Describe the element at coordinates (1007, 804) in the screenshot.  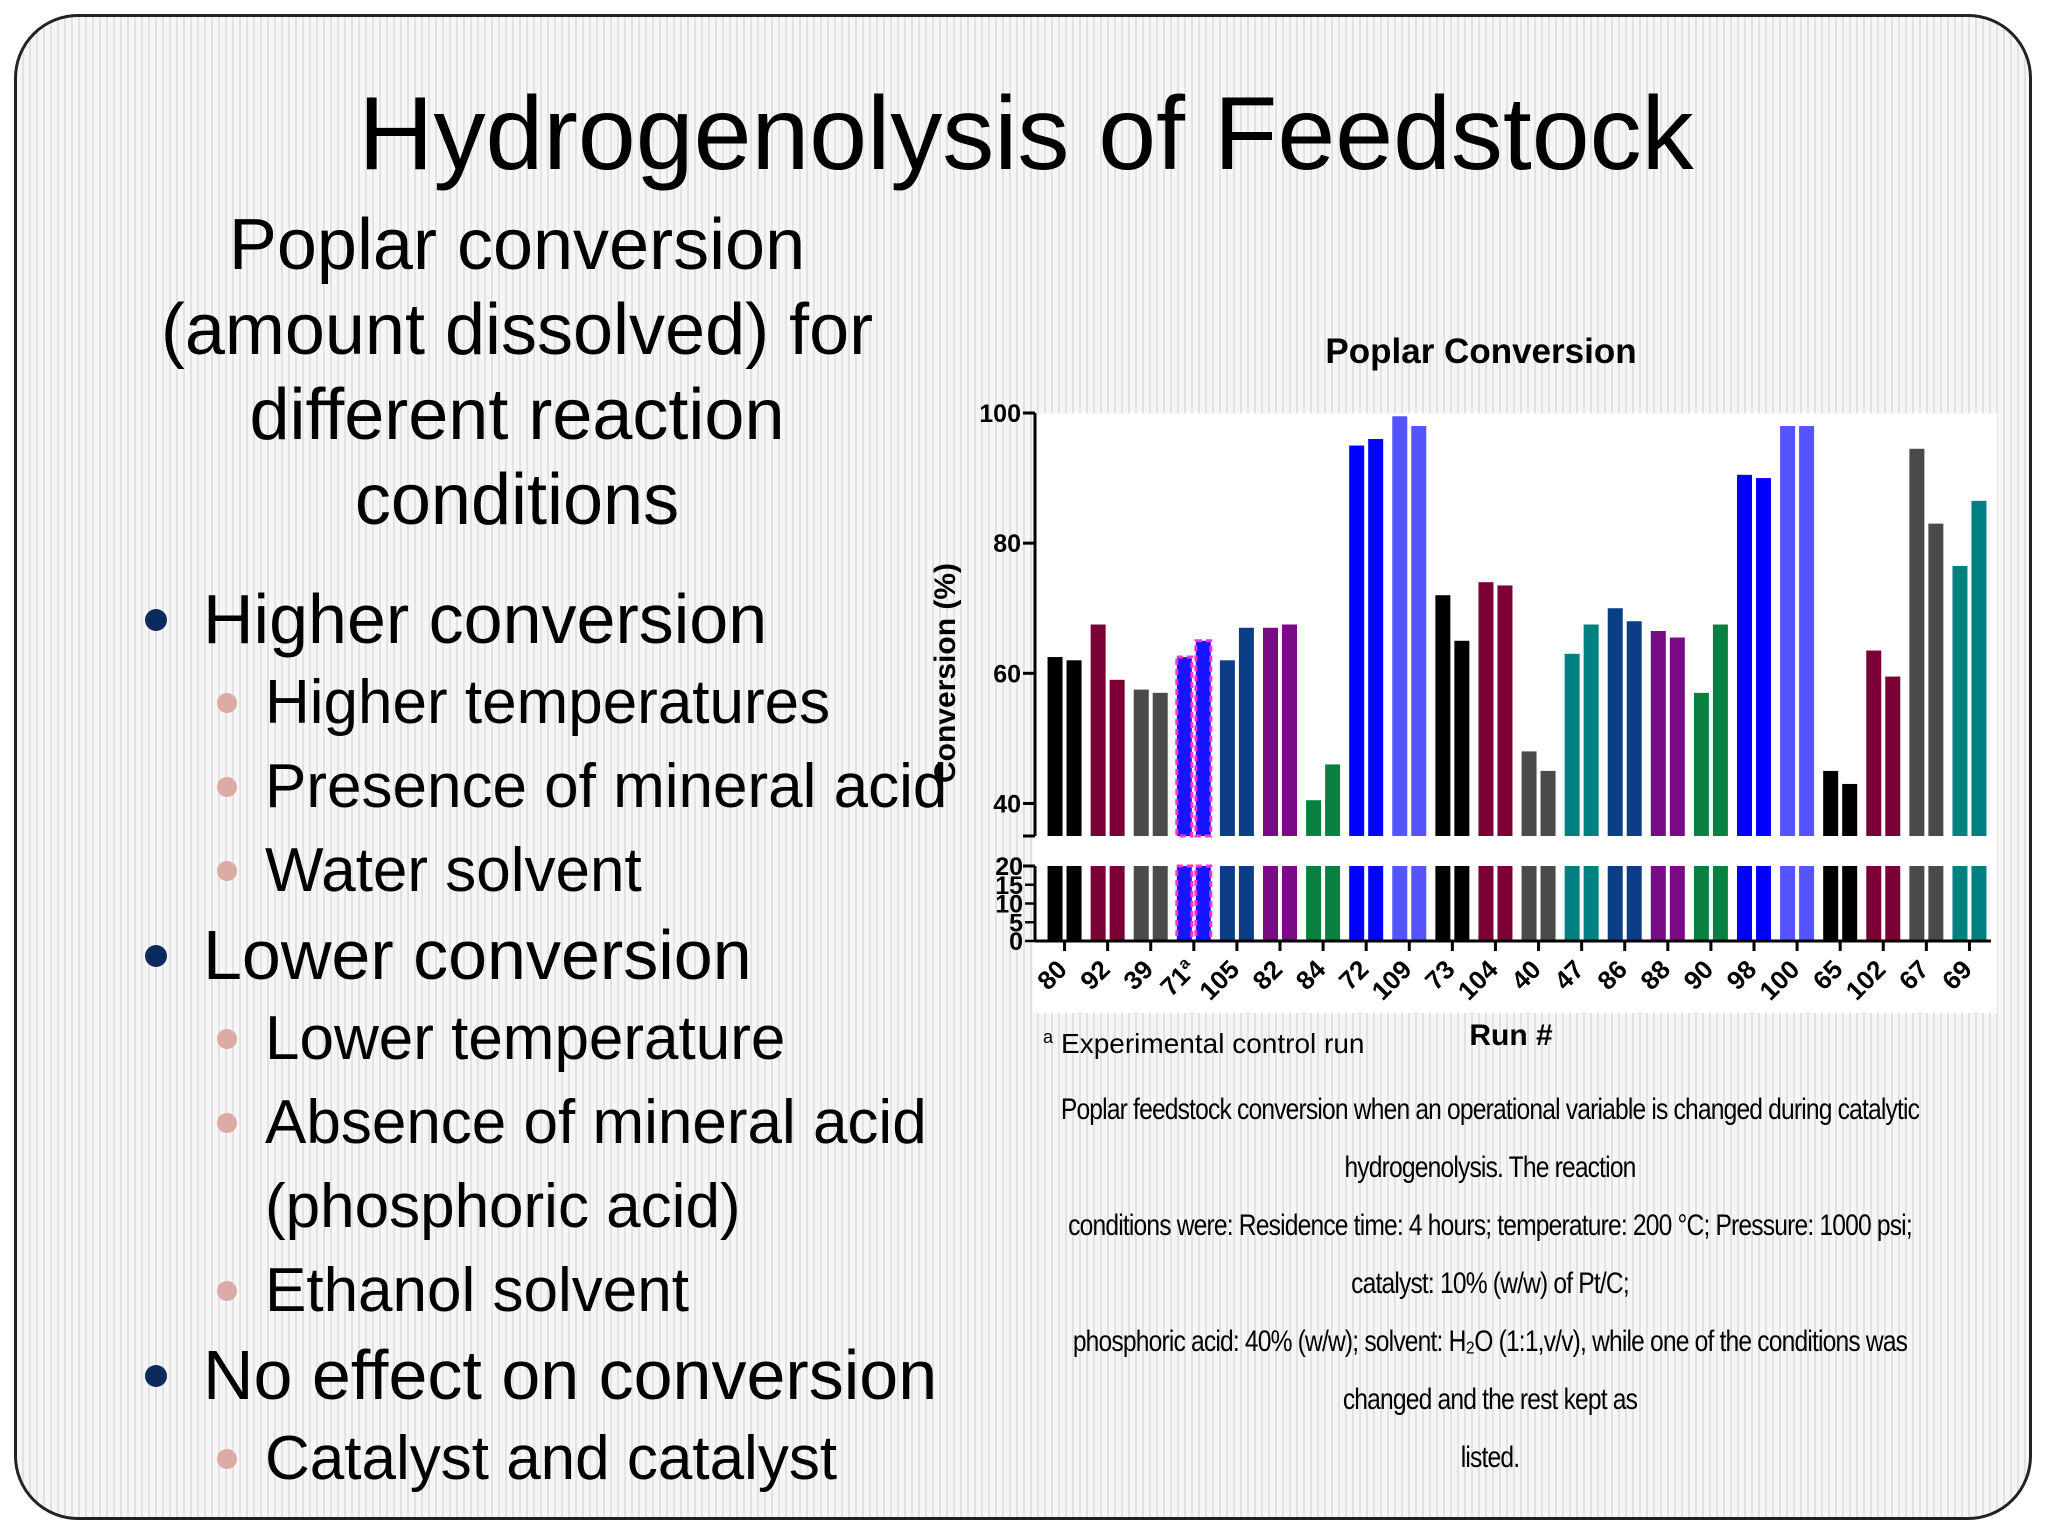
I see `y-tick-label: 40` at that location.